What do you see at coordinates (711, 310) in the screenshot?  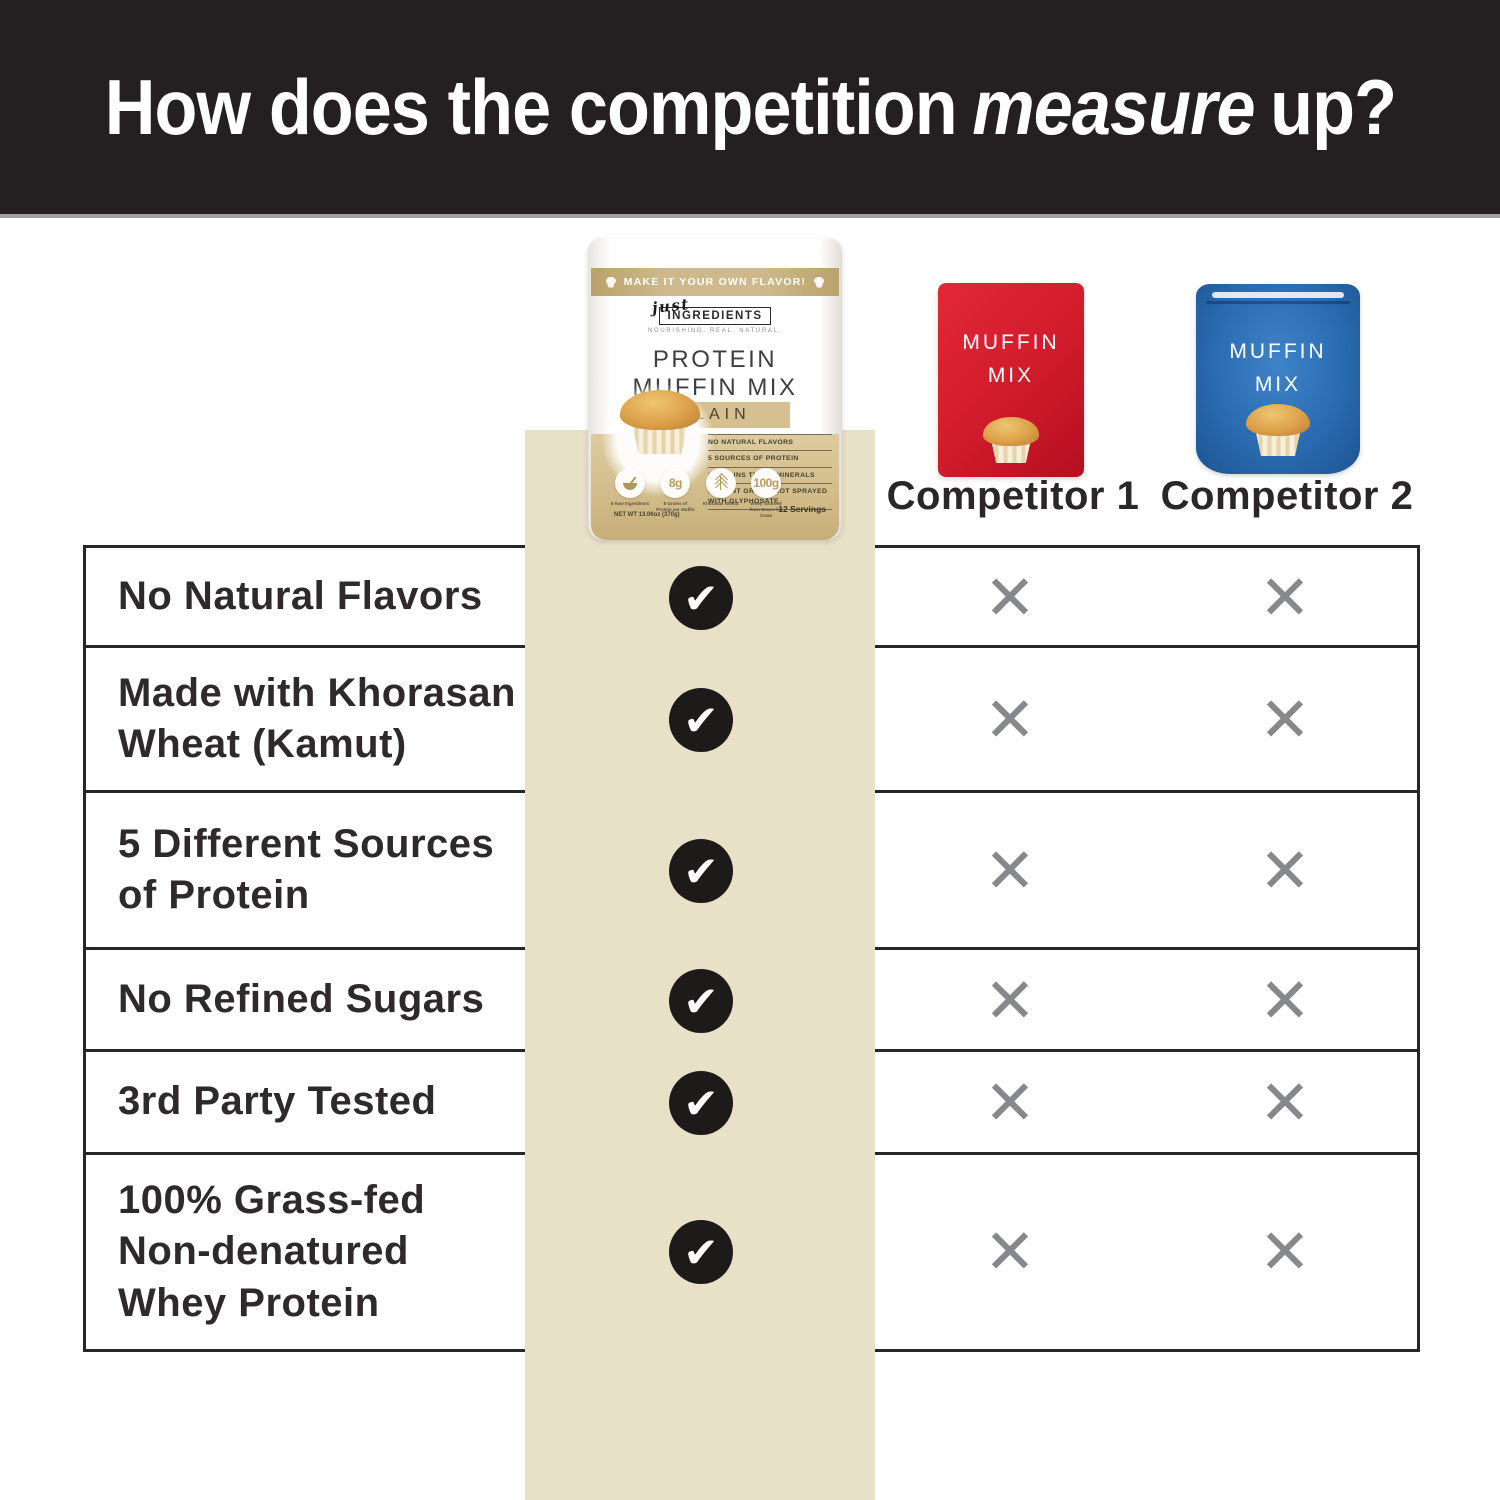 I see `brand-name: just INGREDIENTS` at bounding box center [711, 310].